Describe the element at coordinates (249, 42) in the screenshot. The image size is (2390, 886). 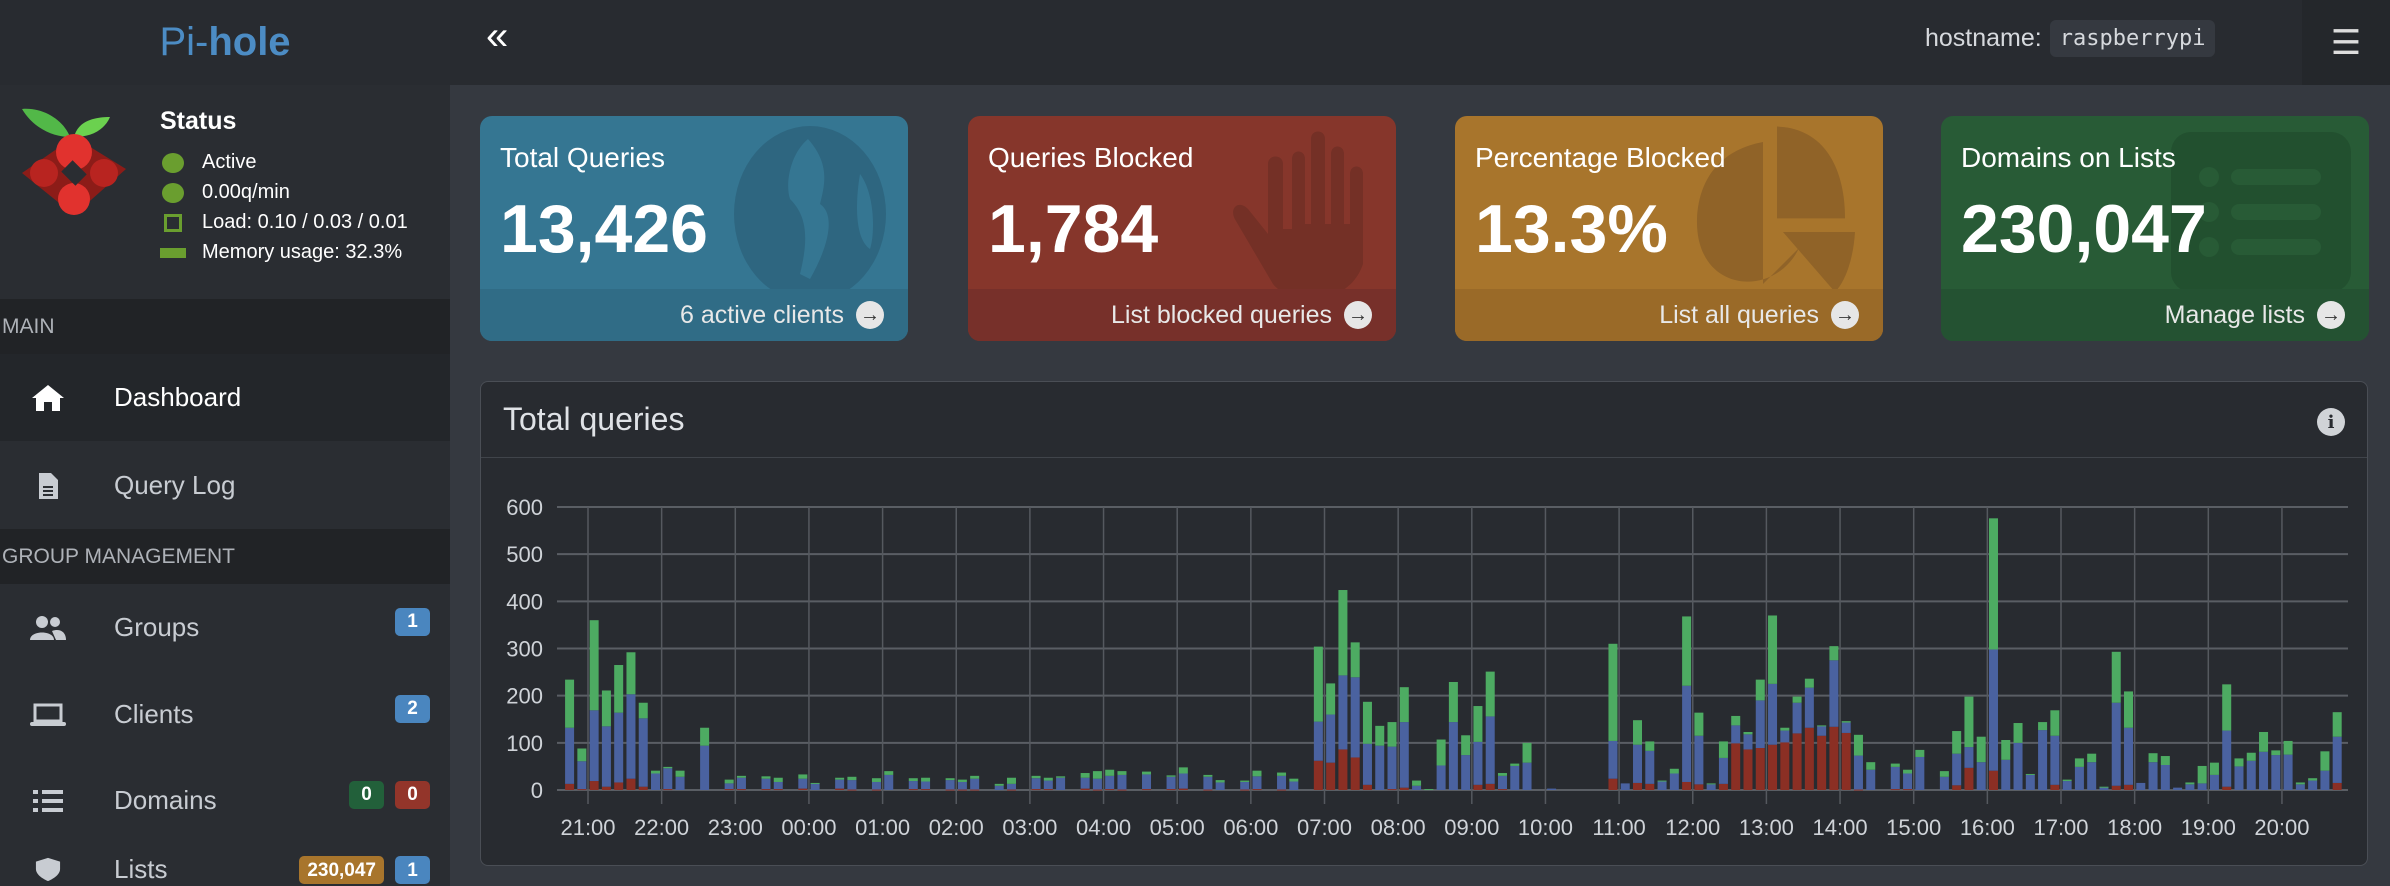
I see `brand-bold: hole` at that location.